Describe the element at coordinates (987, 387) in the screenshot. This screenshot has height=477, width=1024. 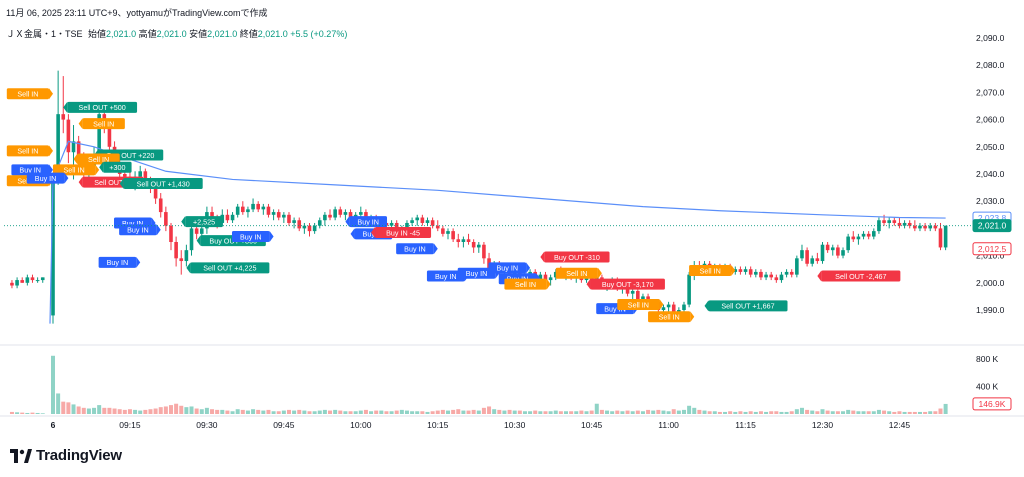
I see `volume-tick-label: 400 K` at that location.